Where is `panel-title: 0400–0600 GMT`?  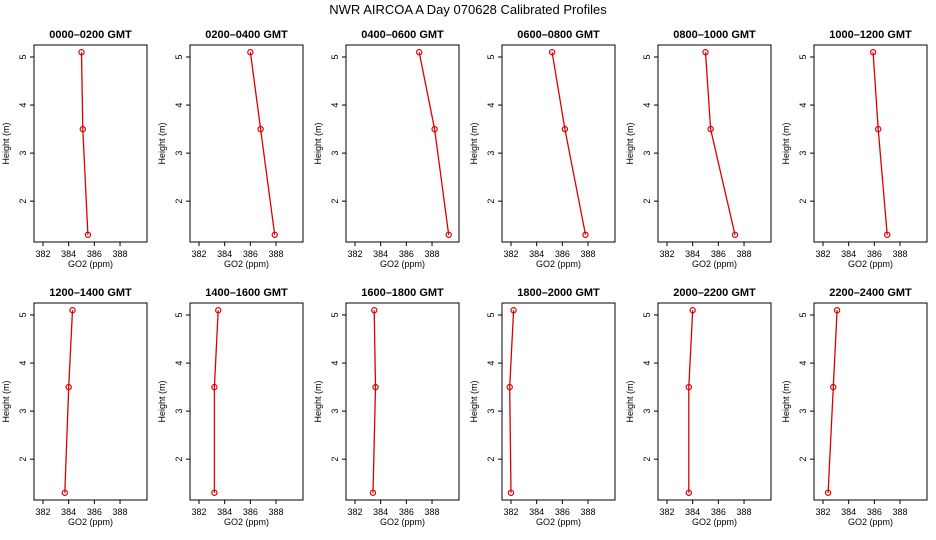 panel-title: 0400–0600 GMT is located at coordinates (402, 35).